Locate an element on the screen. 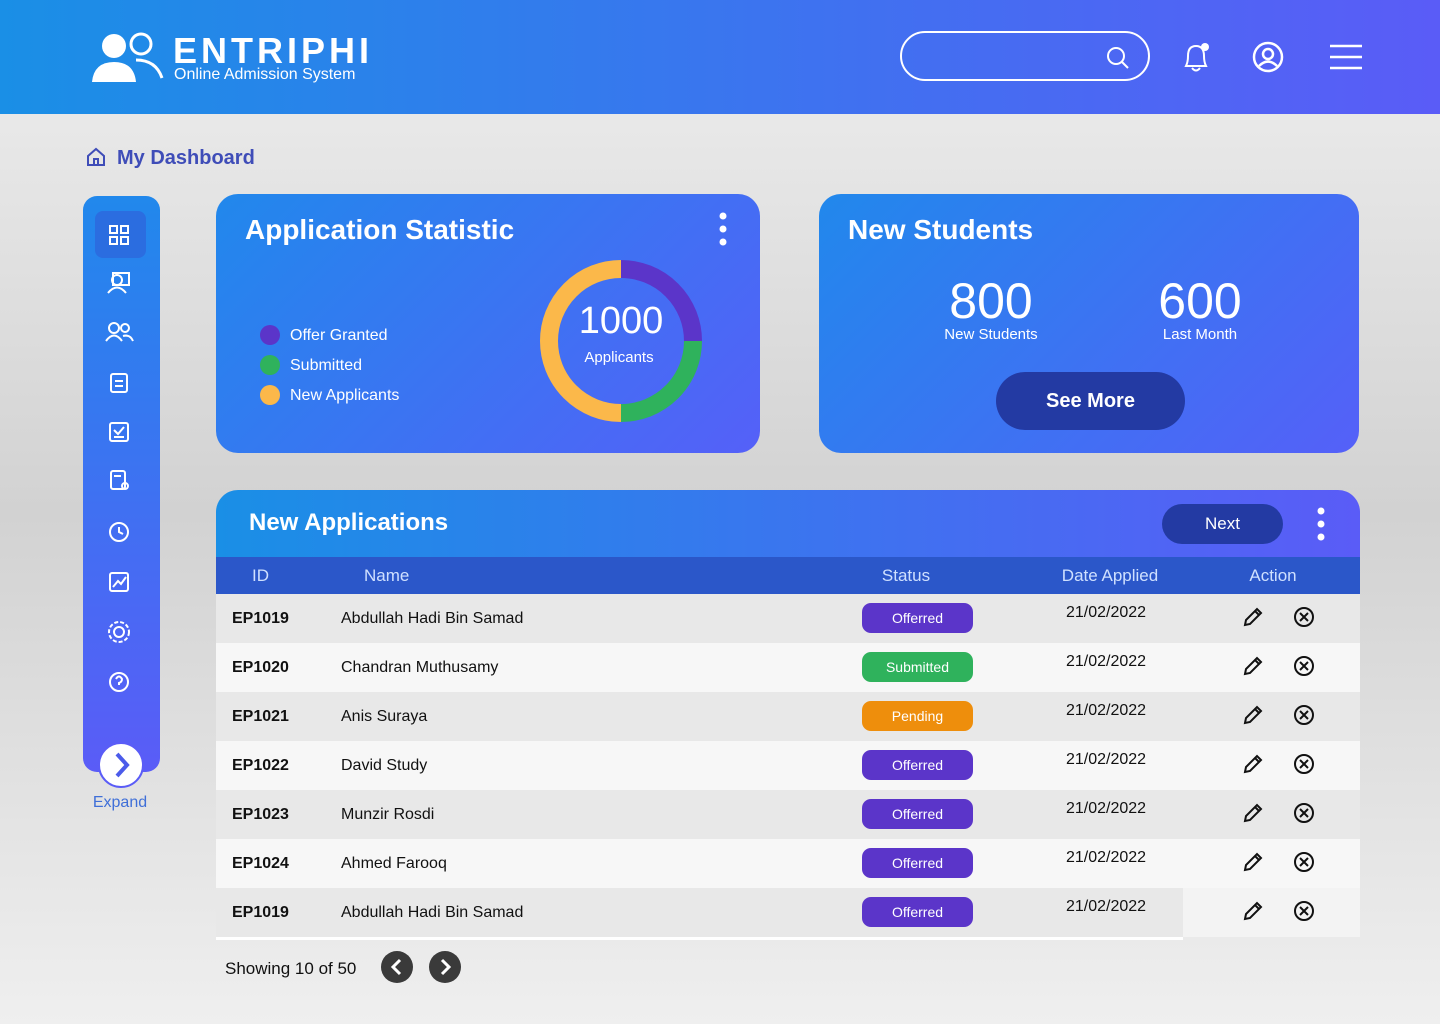  donut-chart: 1000 Applicants is located at coordinates (621, 341).